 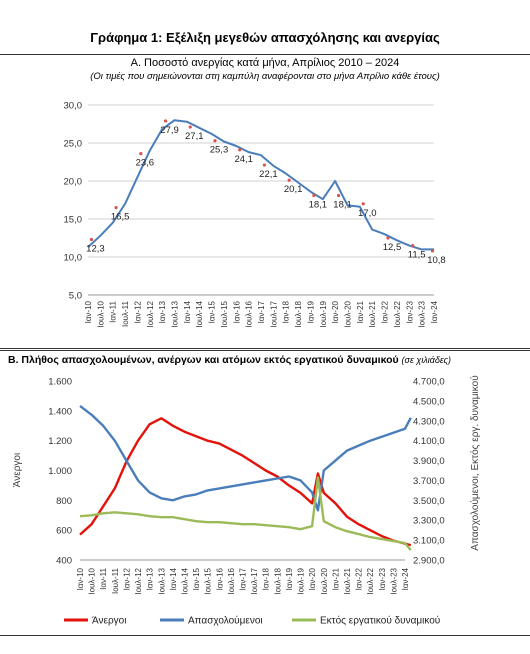 What do you see at coordinates (60, 411) in the screenshot?
I see `y-left-tick-label: 1.400` at bounding box center [60, 411].